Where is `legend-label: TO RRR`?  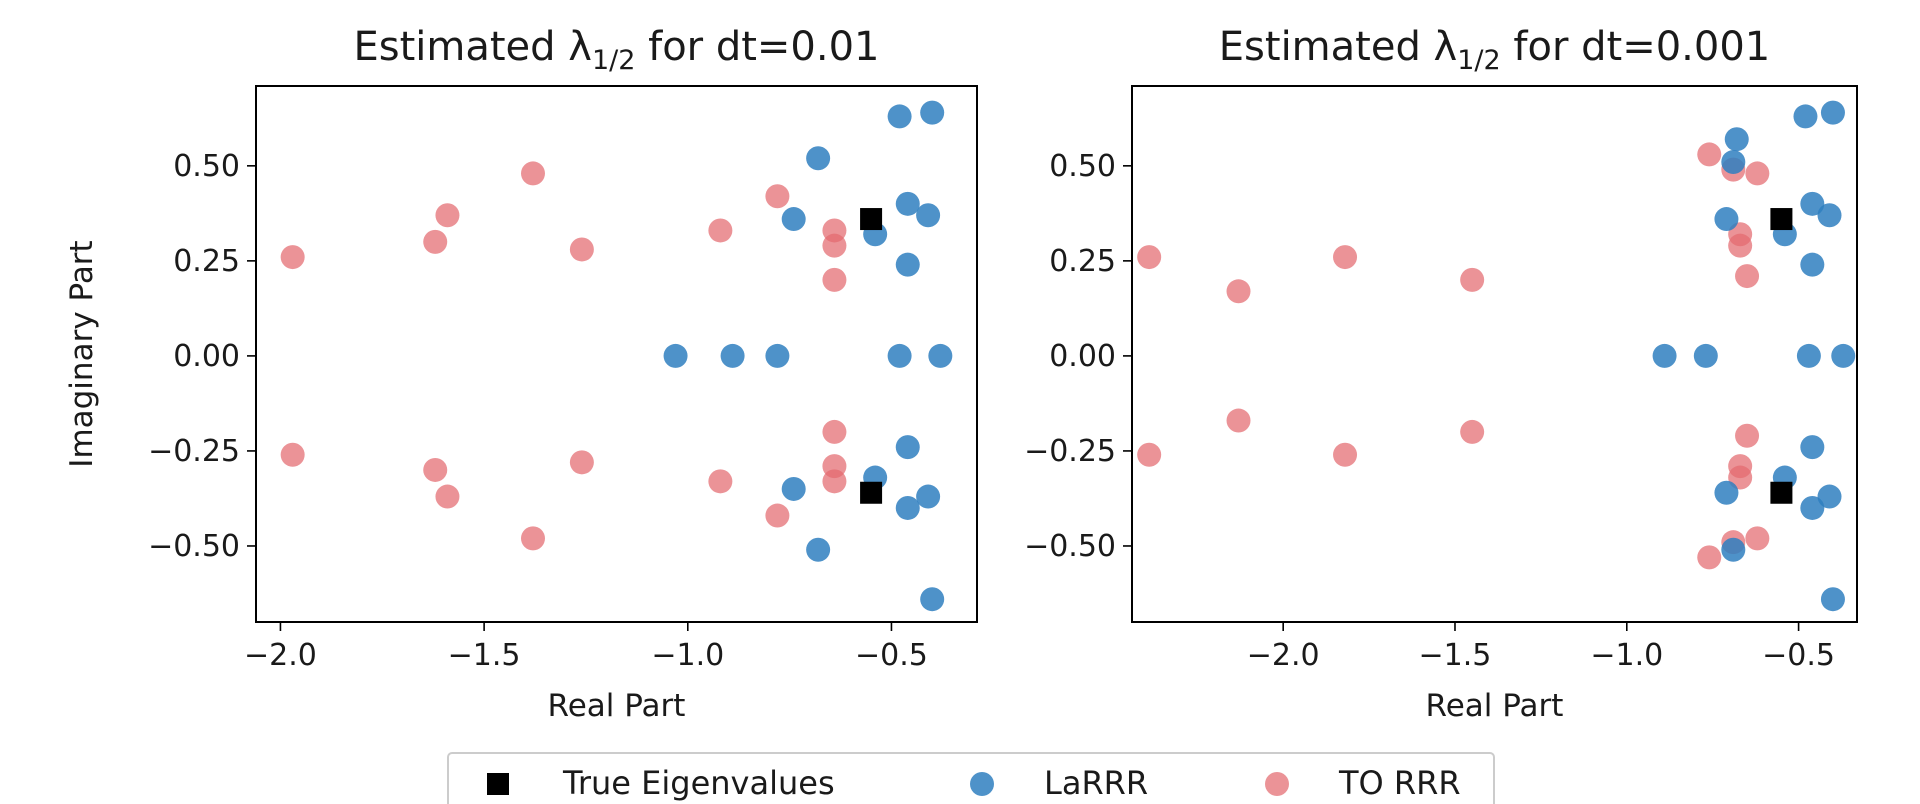 legend-label: TO RRR is located at coordinates (1399, 783).